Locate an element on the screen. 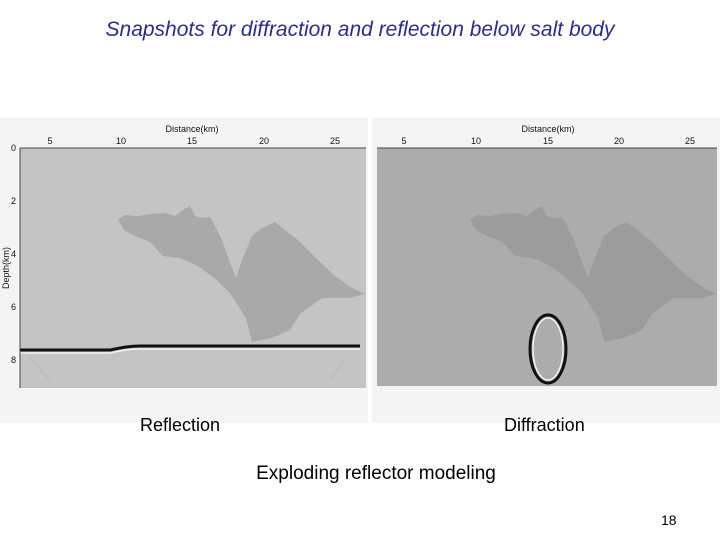 This screenshot has height=540, width=720. y-axis-label: Depth(km) is located at coordinates (6, 268).